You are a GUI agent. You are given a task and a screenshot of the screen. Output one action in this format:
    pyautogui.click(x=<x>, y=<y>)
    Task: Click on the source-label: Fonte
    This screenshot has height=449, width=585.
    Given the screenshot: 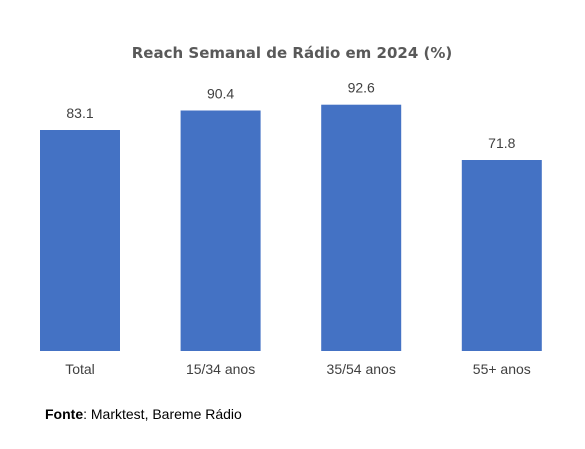 What is the action you would take?
    pyautogui.click(x=64, y=414)
    